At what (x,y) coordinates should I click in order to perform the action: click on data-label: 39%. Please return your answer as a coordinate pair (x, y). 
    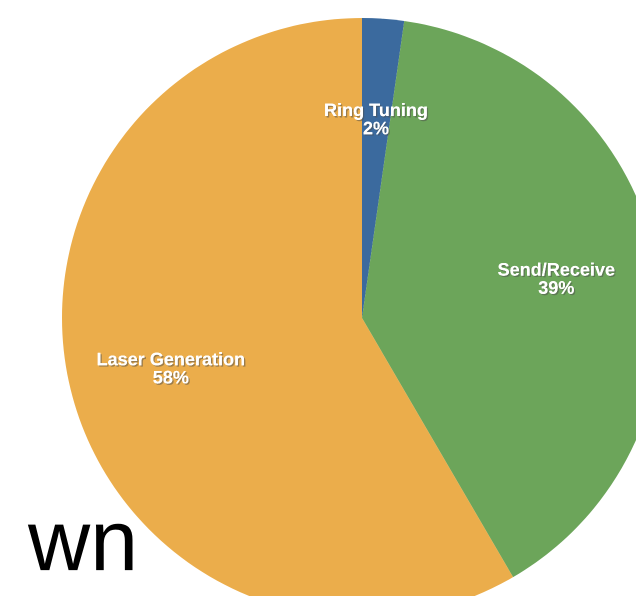
    Looking at the image, I should click on (557, 288).